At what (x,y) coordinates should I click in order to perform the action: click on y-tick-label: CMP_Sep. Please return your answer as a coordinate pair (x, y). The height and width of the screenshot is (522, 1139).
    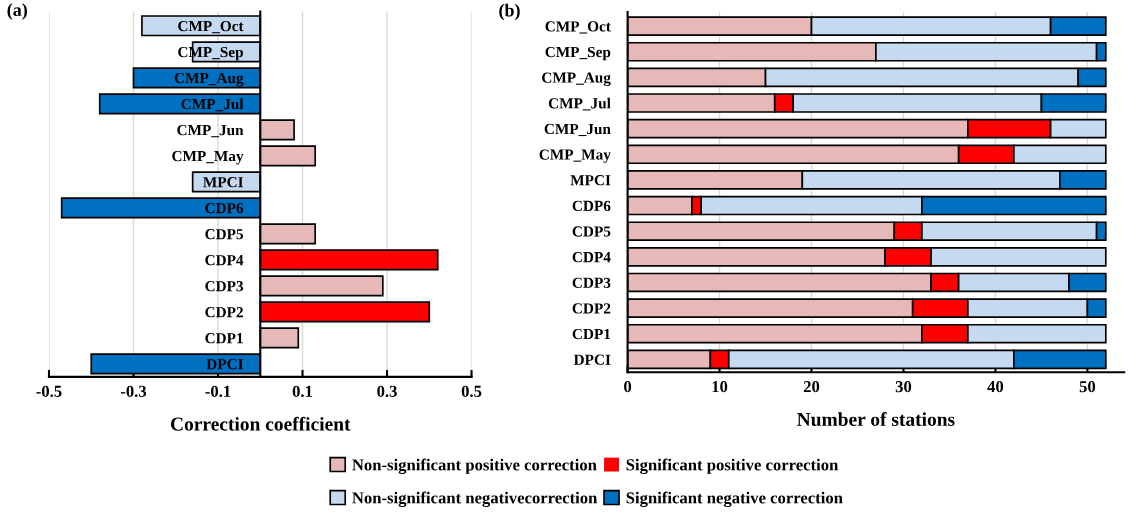
    Looking at the image, I should click on (578, 53).